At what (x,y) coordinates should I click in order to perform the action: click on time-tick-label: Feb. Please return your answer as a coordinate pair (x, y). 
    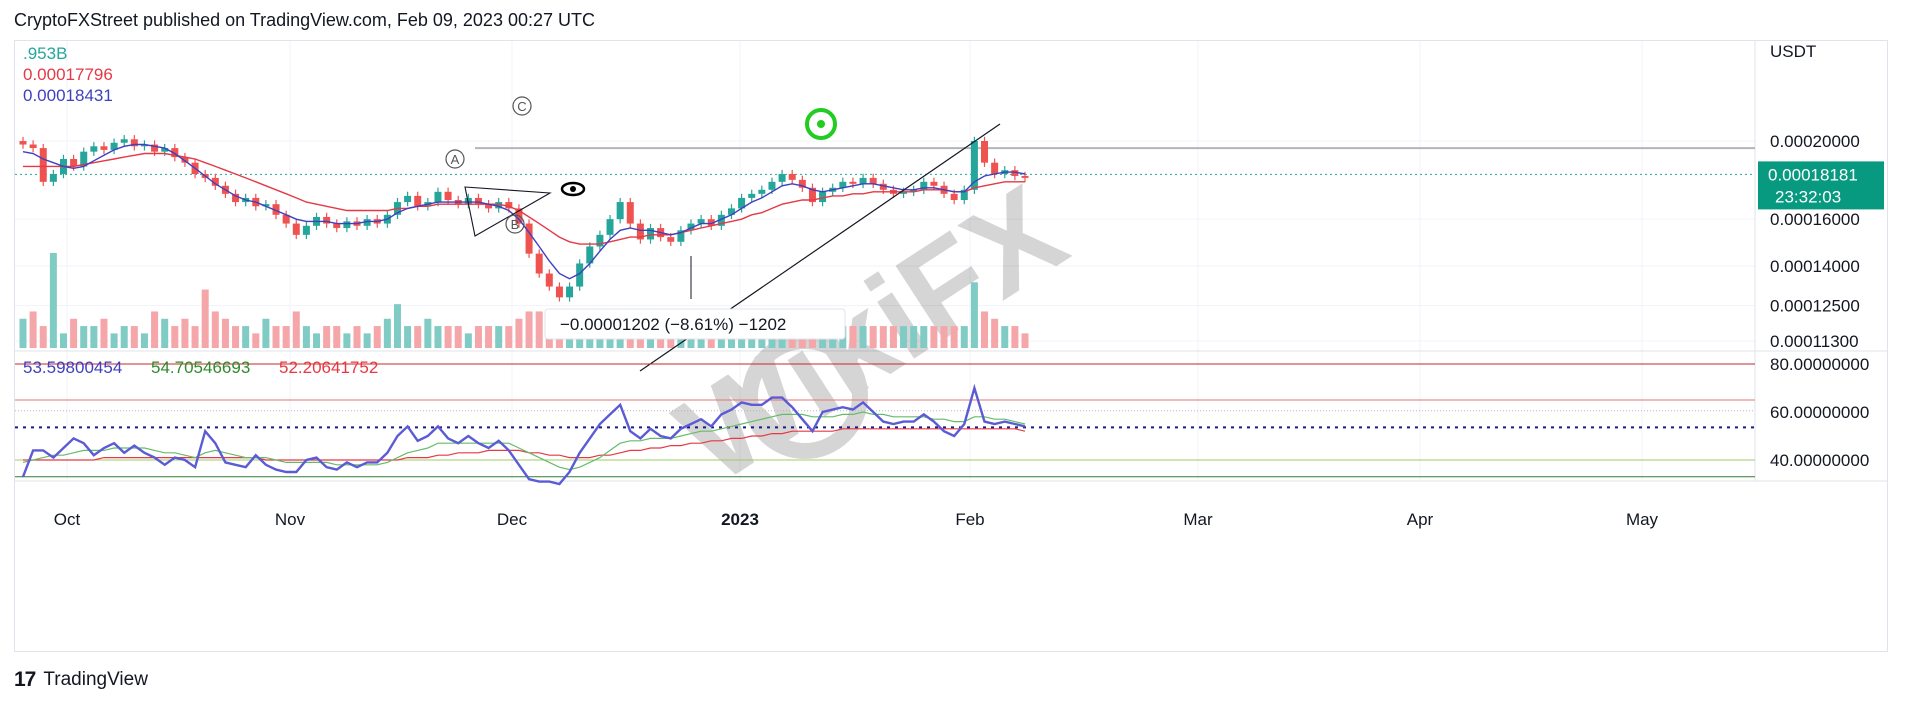
    Looking at the image, I should click on (969, 519).